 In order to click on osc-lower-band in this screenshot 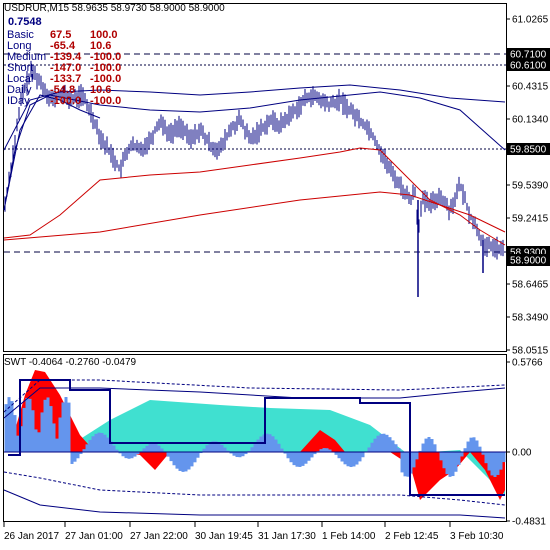, I will do `click(254, 504)`.